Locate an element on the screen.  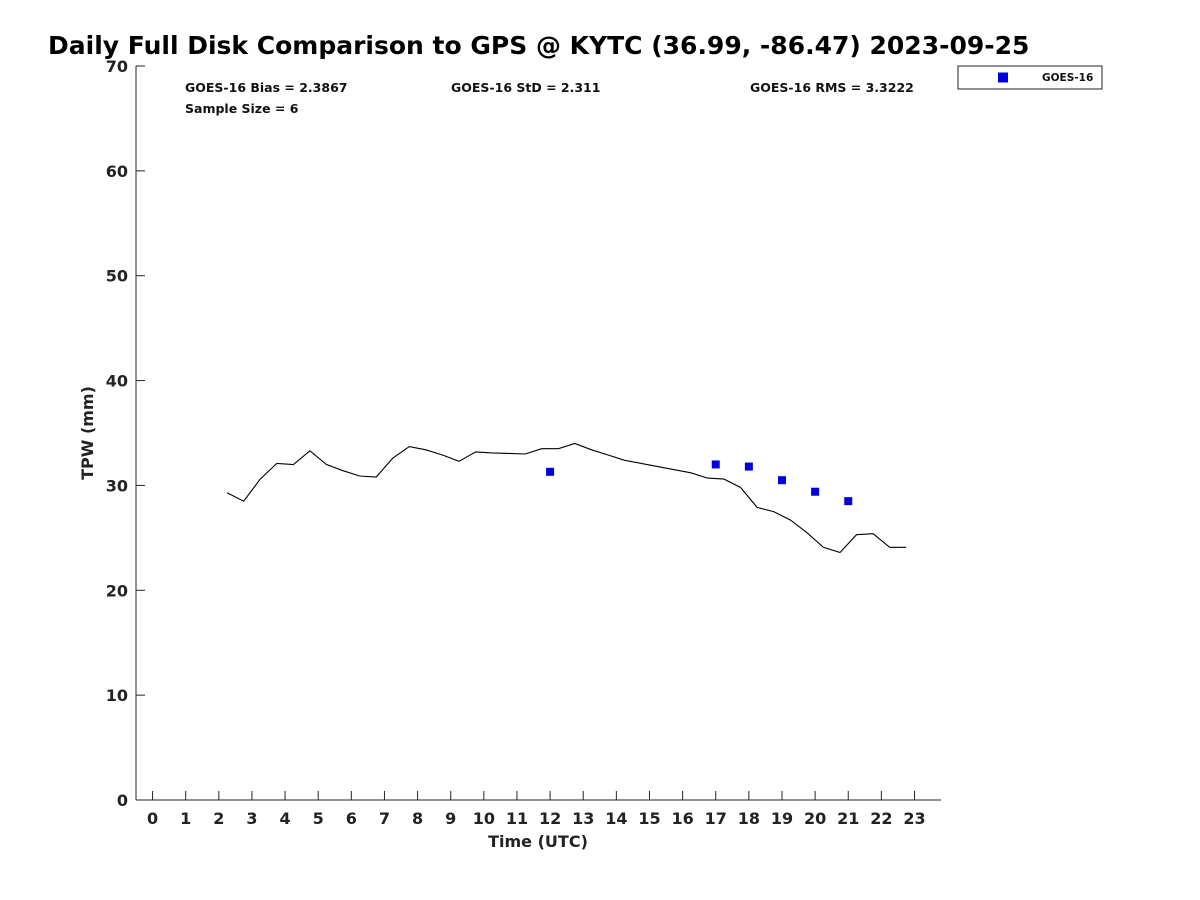
y-tick-label: 40 is located at coordinates (117, 381).